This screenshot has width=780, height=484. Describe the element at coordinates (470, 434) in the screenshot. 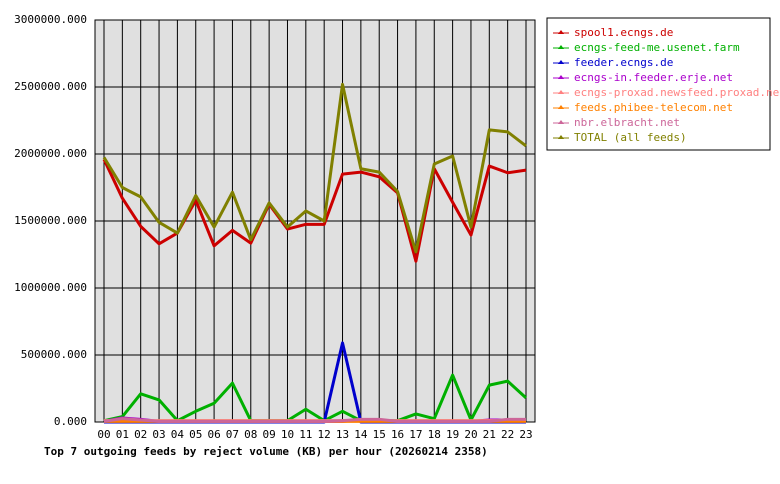

I see `x-tick-label: 20` at that location.